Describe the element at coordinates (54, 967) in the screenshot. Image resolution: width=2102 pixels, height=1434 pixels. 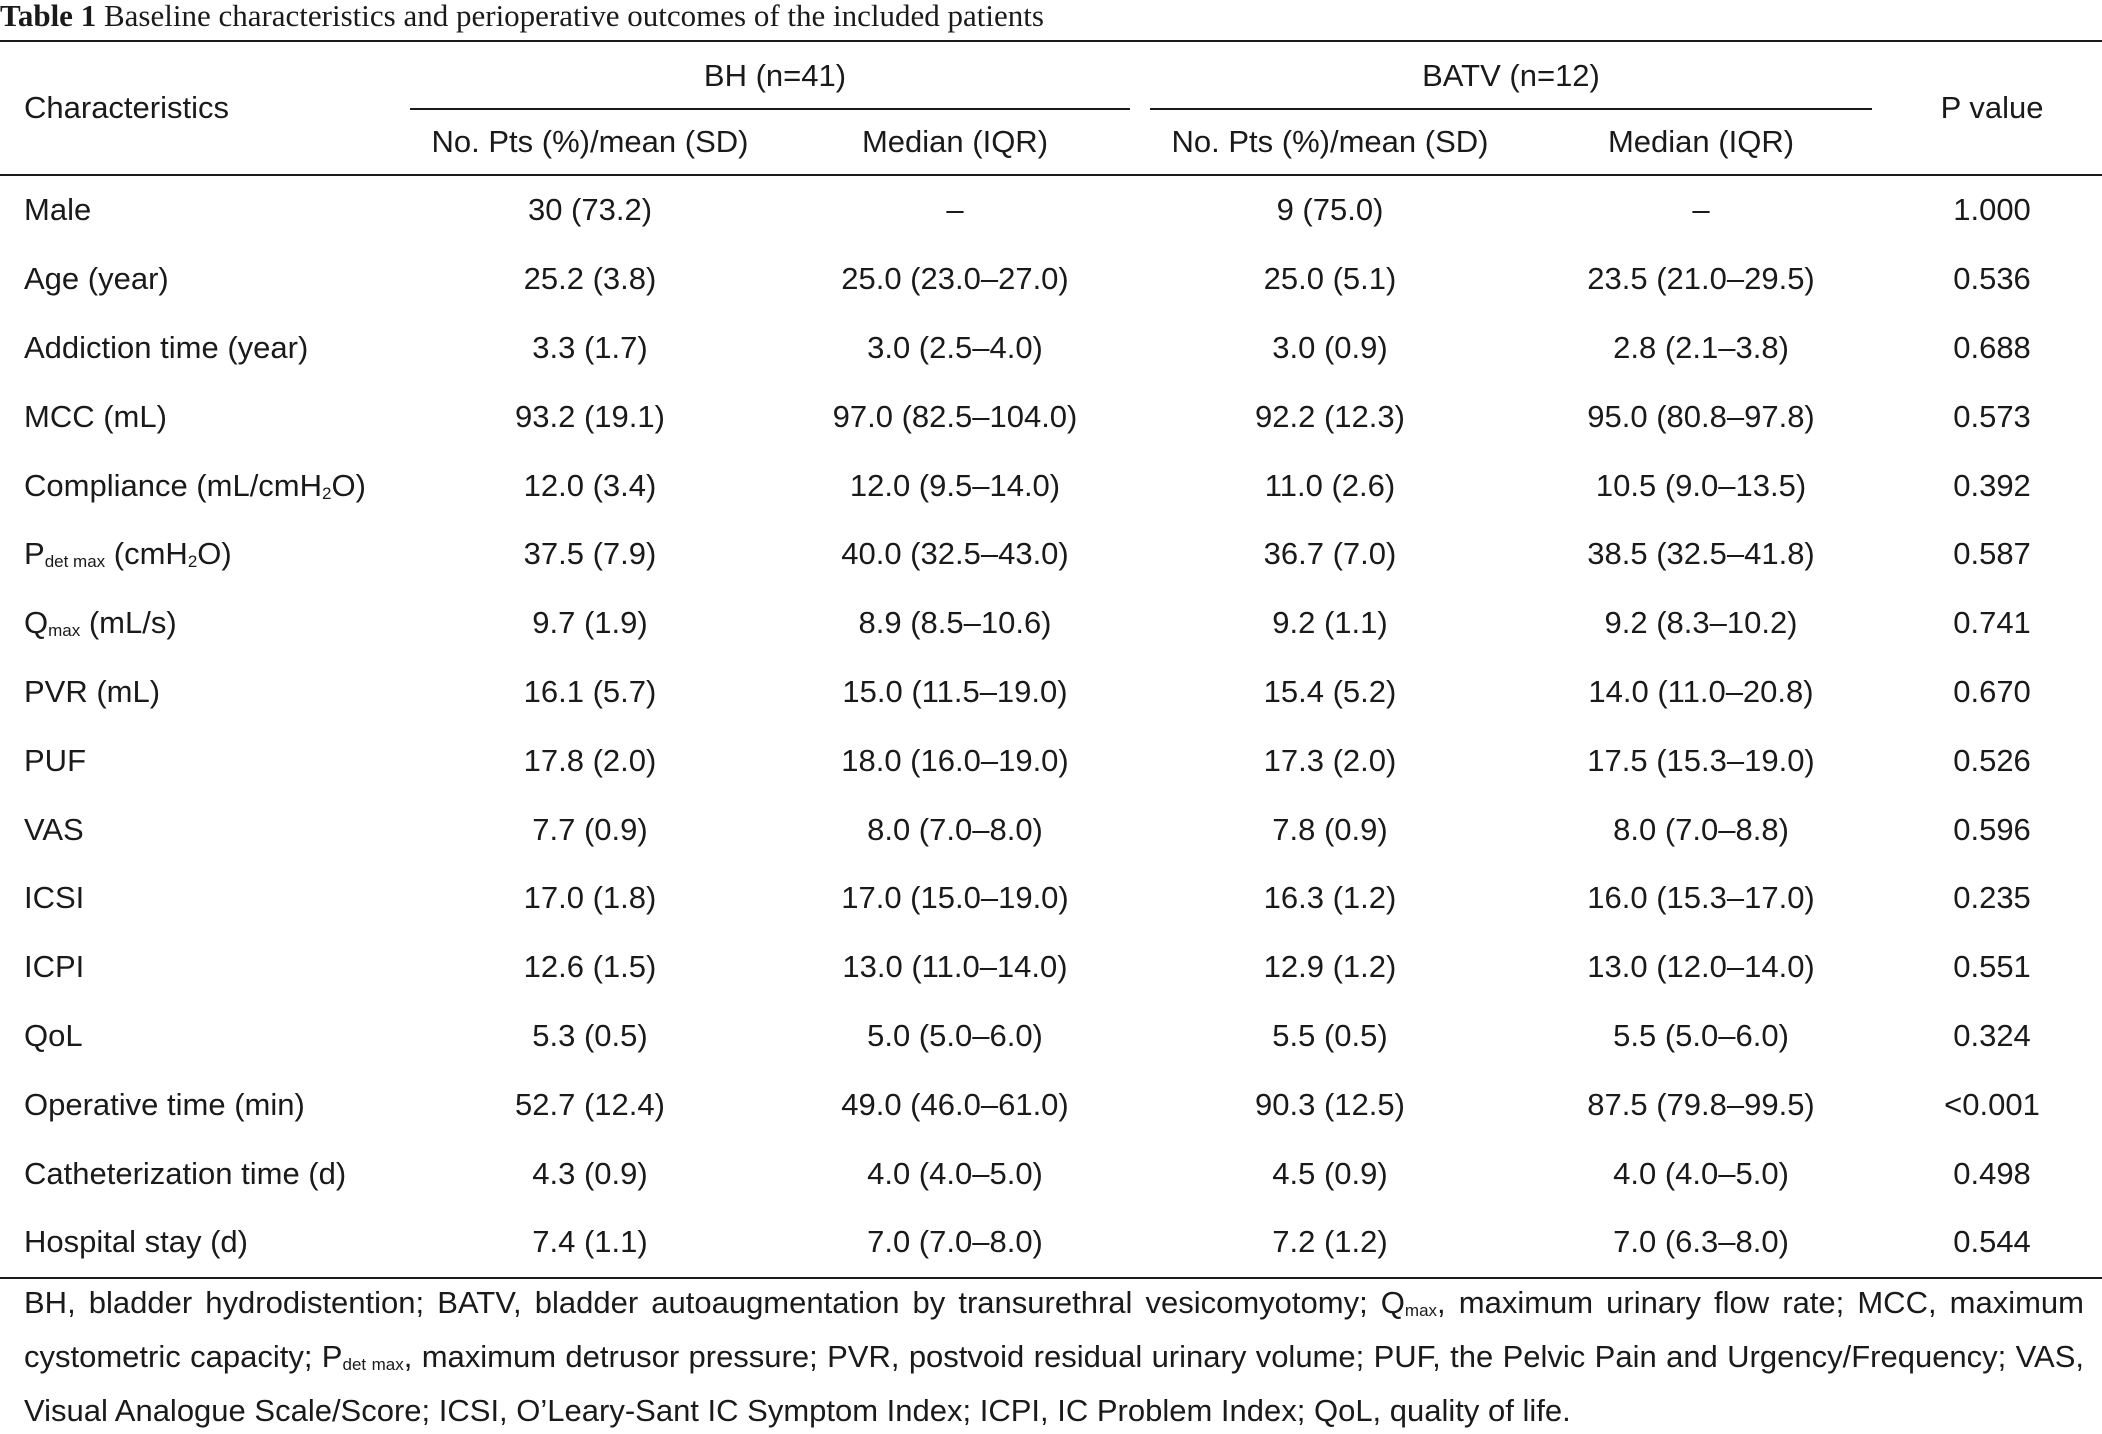
I see `row-label: ICPI` at that location.